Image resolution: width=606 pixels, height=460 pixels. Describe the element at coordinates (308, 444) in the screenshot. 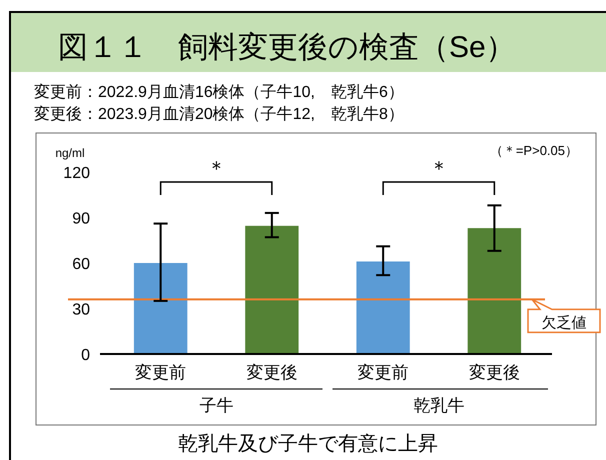

I see `text: 乾乳牛及び子牛で有意に上昇` at that location.